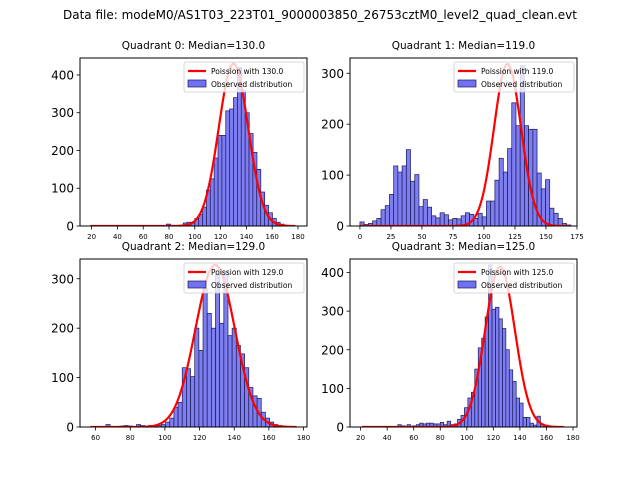  I want to click on panel-title: Quadrant 1: Median=119.0, so click(463, 46).